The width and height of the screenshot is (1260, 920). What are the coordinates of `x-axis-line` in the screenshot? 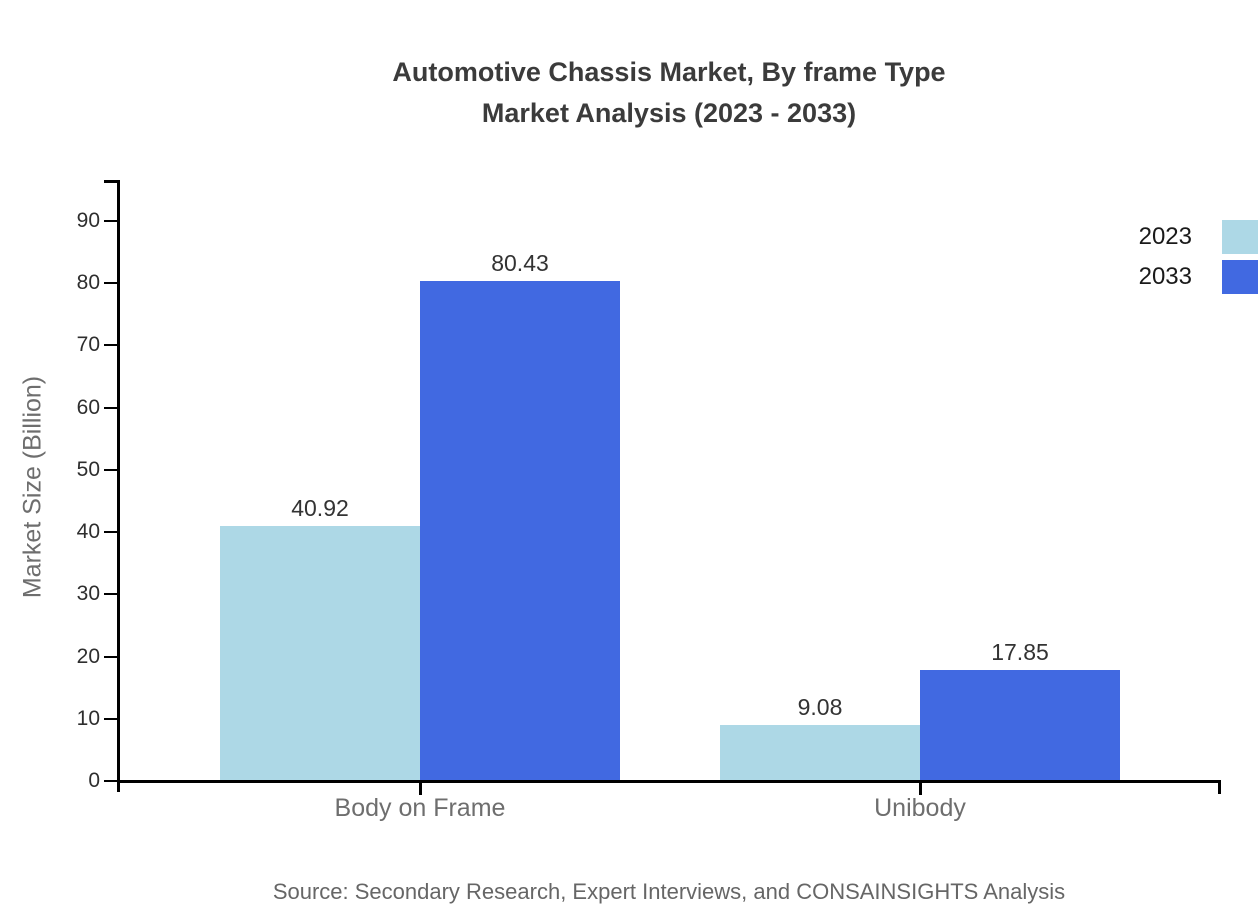 It's located at (669, 781).